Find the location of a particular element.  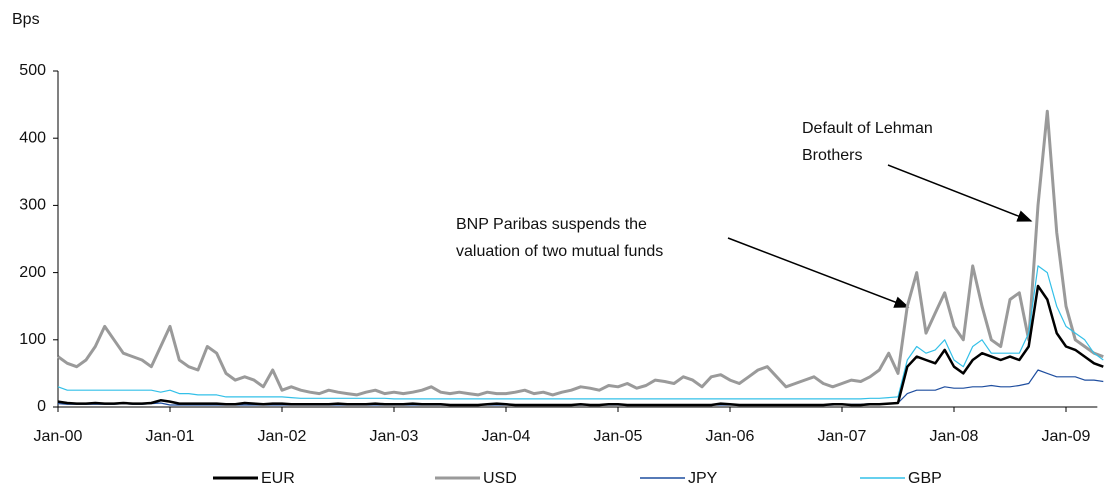

x-tick-label: Jan-09 is located at coordinates (1066, 436).